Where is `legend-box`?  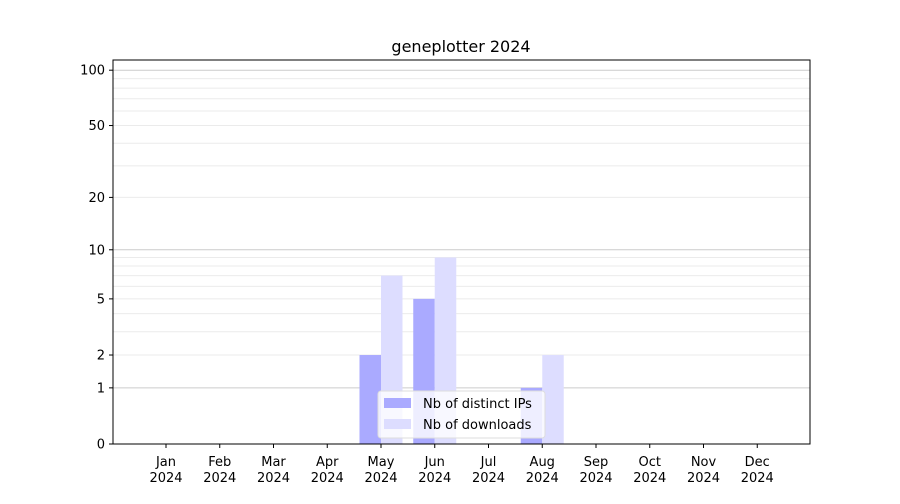 legend-box is located at coordinates (461, 414).